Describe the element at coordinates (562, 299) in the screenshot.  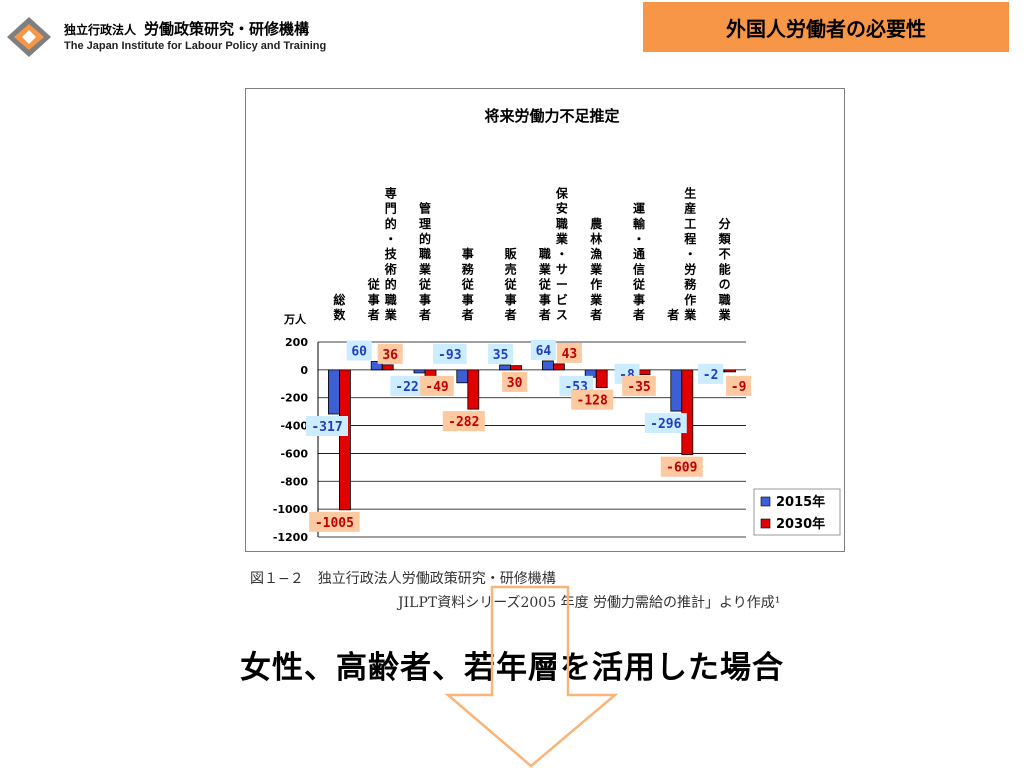
I see `category-label-char: ビ` at that location.